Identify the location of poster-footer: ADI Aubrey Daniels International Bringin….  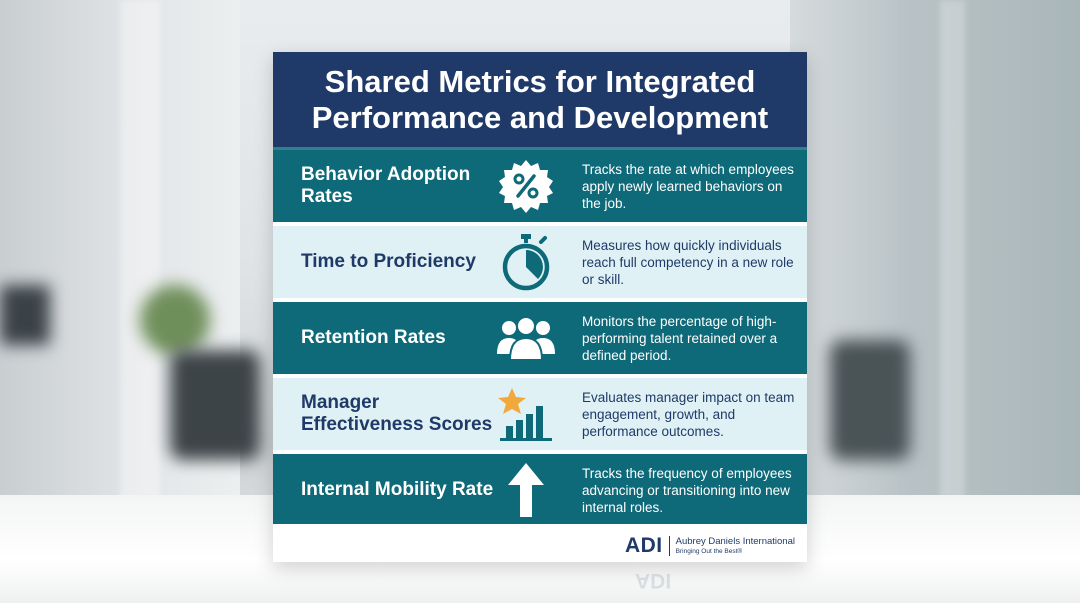
(540, 543).